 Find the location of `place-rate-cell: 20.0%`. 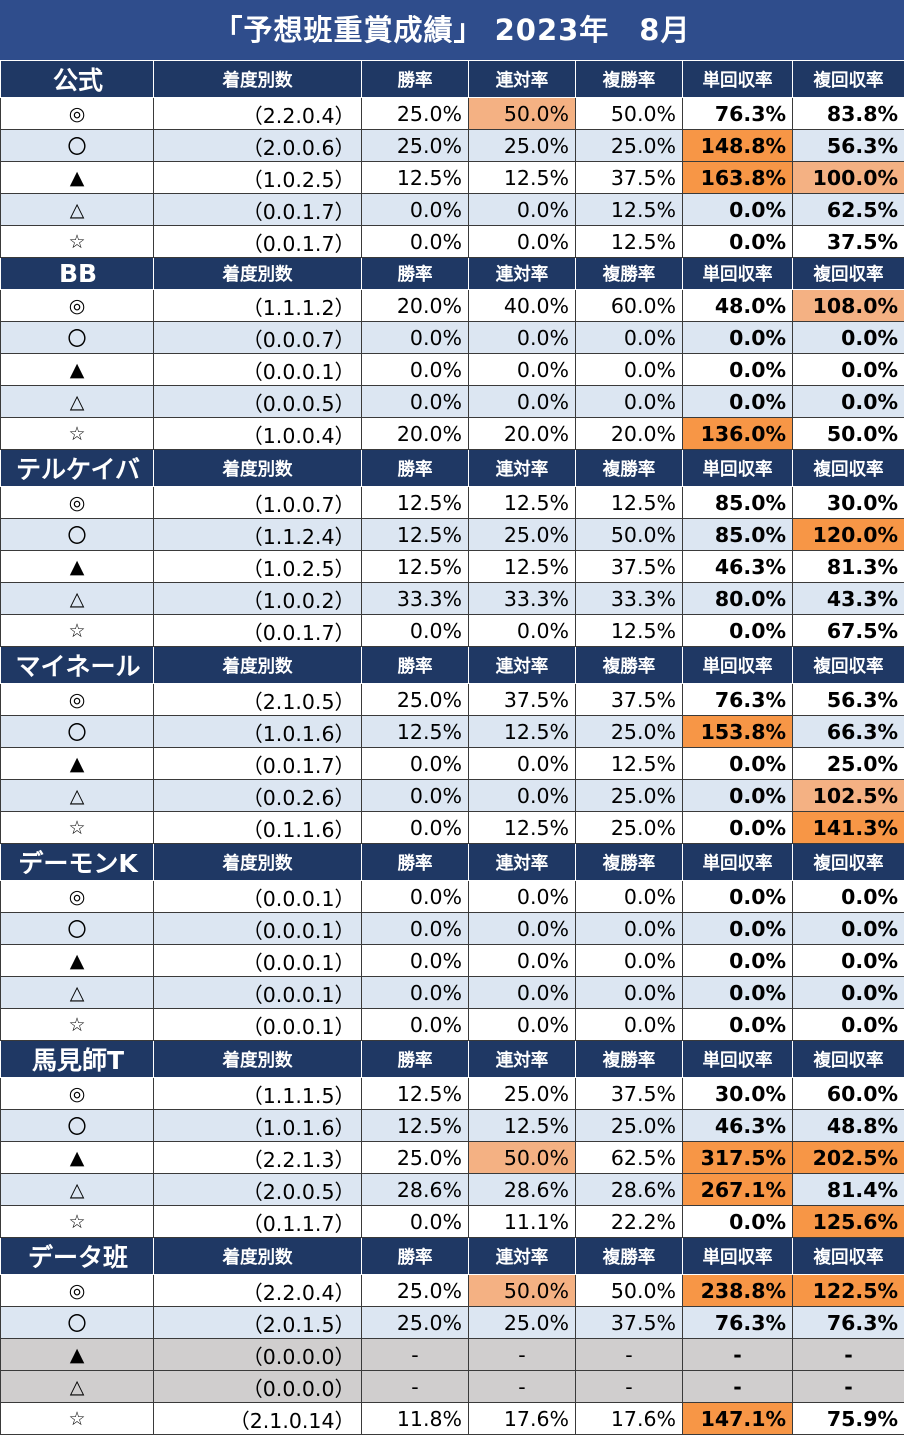

place-rate-cell: 20.0% is located at coordinates (522, 433).